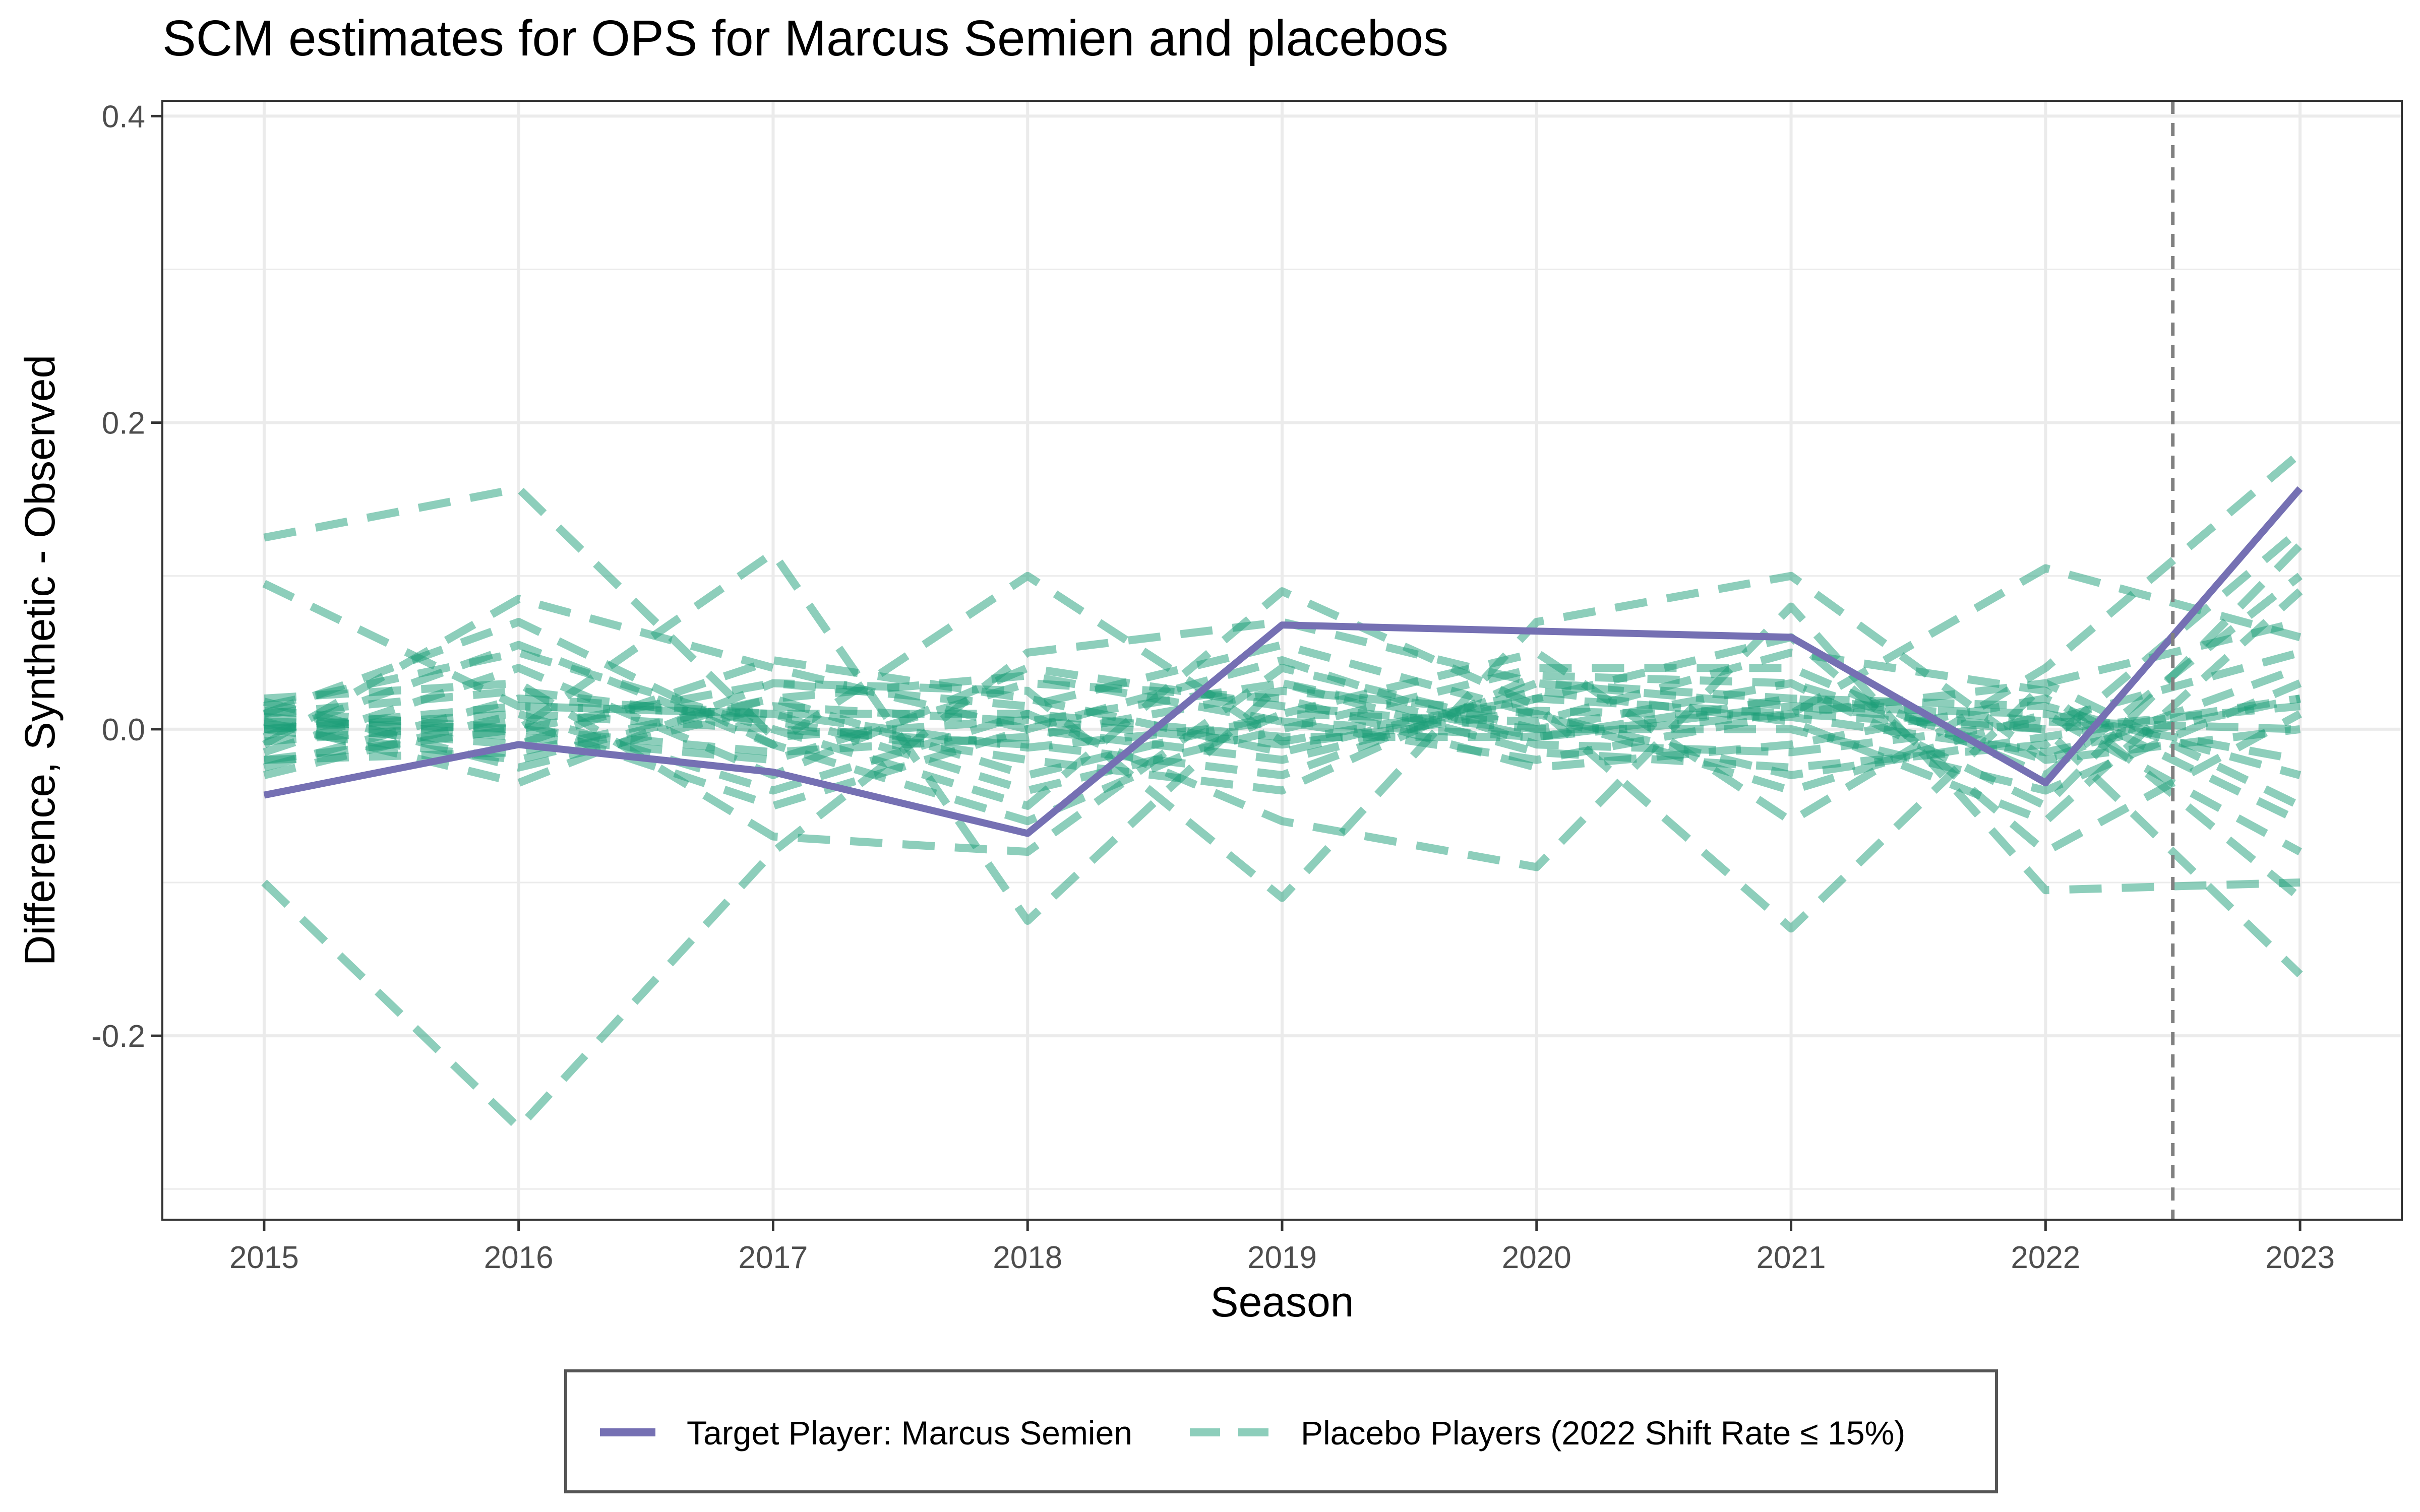 This screenshot has height=1512, width=2420. I want to click on legend-label-placebo: Placebo Players (2022 Shift Rate ≤ 15%), so click(1603, 1433).